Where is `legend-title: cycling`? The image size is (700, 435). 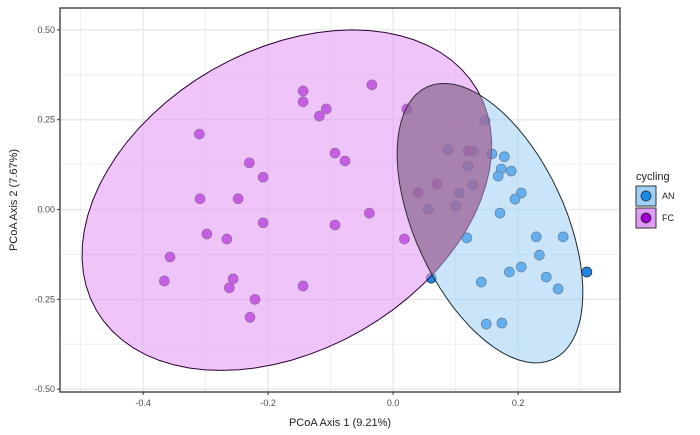
legend-title: cycling is located at coordinates (653, 177).